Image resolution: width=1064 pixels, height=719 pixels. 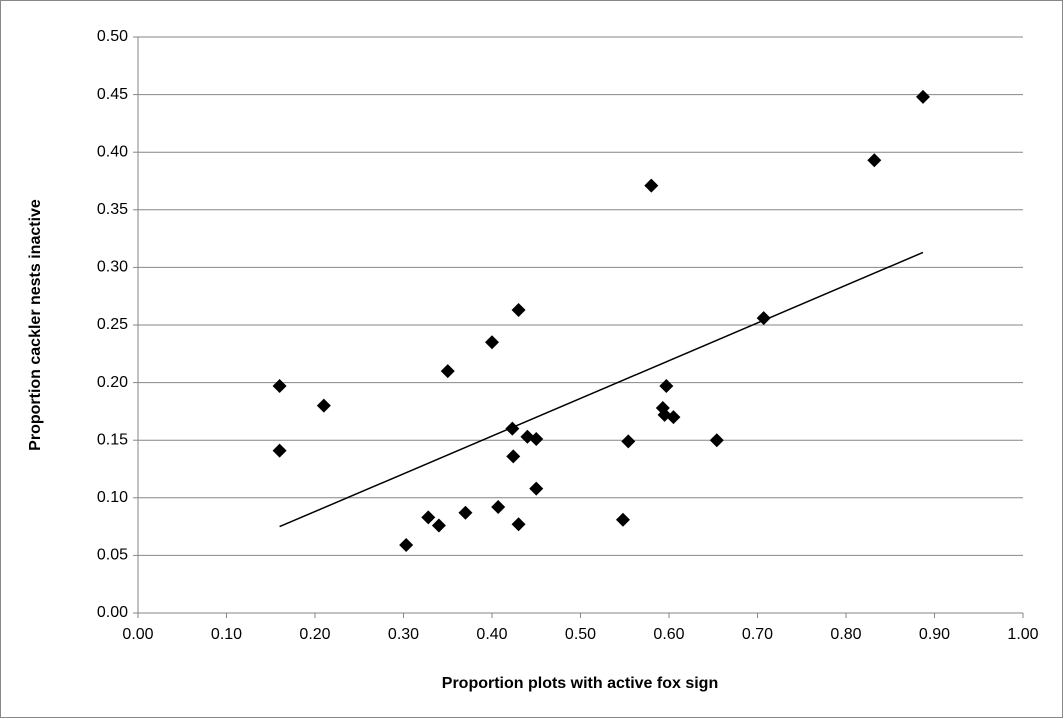 I want to click on x-tick-label: 0.60, so click(x=668, y=634).